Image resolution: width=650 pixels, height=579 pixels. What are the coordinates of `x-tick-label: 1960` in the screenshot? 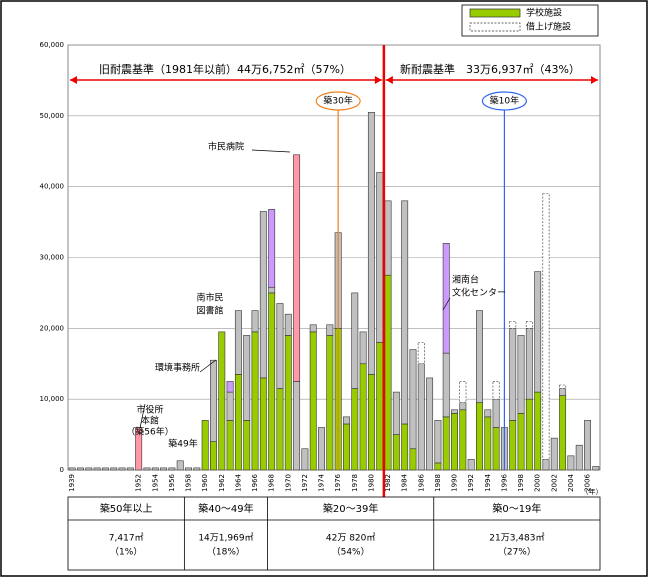 It's located at (205, 483).